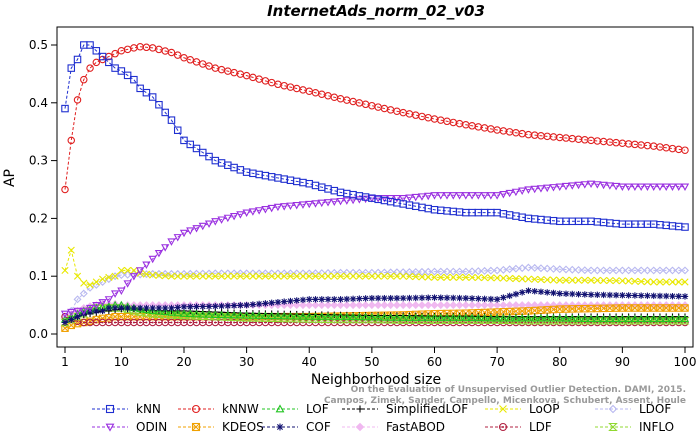 The image size is (698, 434). I want to click on legend-item-lof: LOF, so click(295, 409).